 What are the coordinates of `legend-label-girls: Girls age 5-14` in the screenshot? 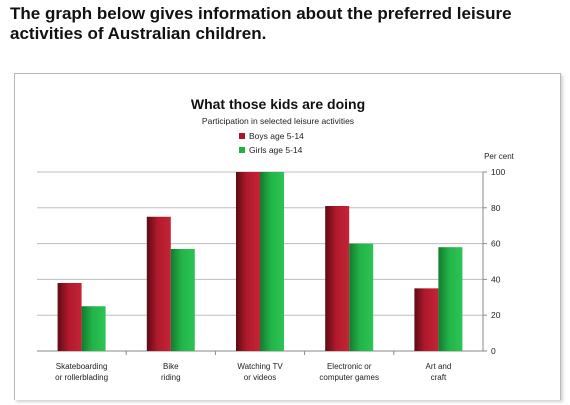 It's located at (276, 150).